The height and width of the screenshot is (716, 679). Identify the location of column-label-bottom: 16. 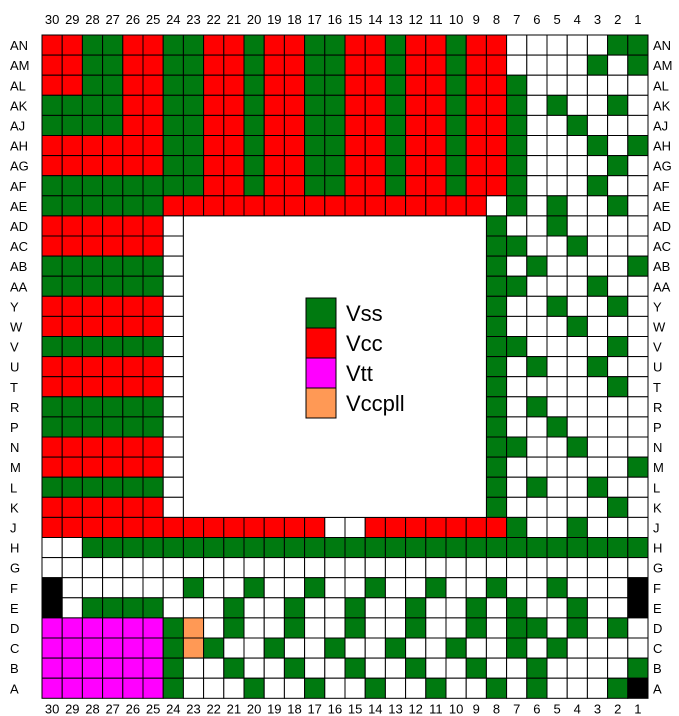
(335, 708).